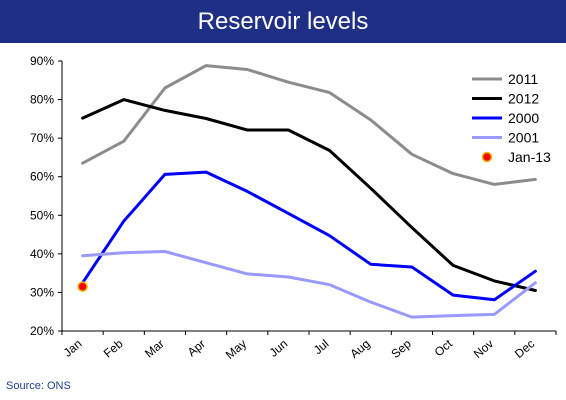 This screenshot has width=566, height=400. I want to click on y-tick-label: 60%, so click(42, 177).